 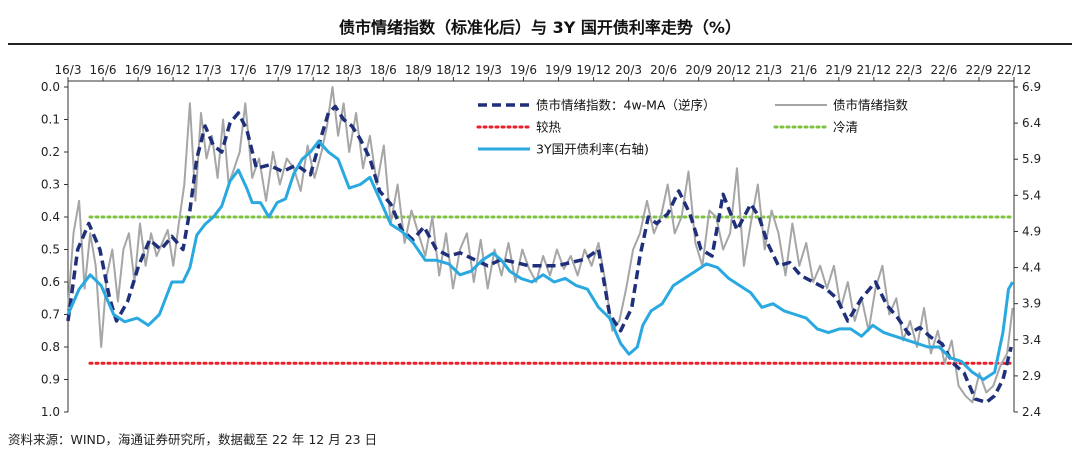 I want to click on right-axis: 6.9 6.4 5.9 5.4 4.9 4.4 3.9 3.4 2.9 2.4, so click(x=1027, y=249).